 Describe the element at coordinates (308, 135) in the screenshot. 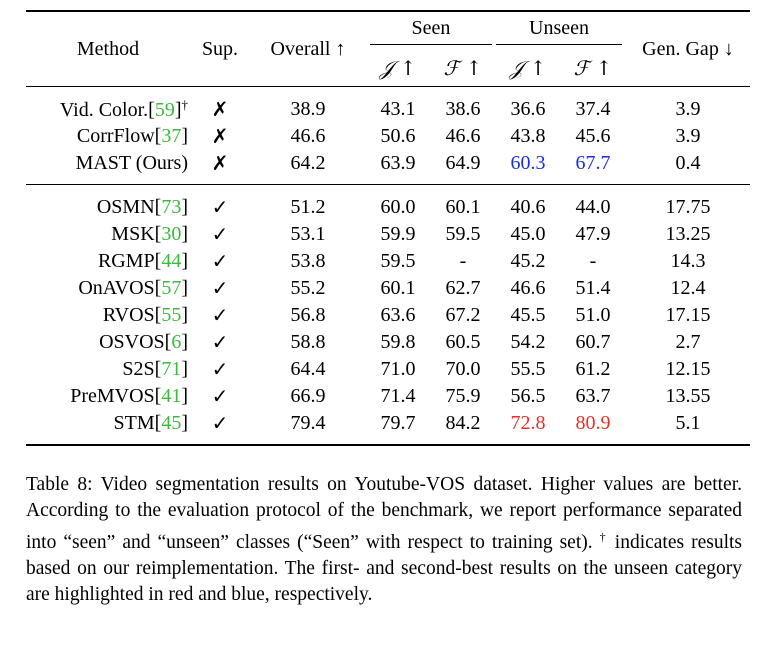

I see `cell-overall: 46.6` at that location.